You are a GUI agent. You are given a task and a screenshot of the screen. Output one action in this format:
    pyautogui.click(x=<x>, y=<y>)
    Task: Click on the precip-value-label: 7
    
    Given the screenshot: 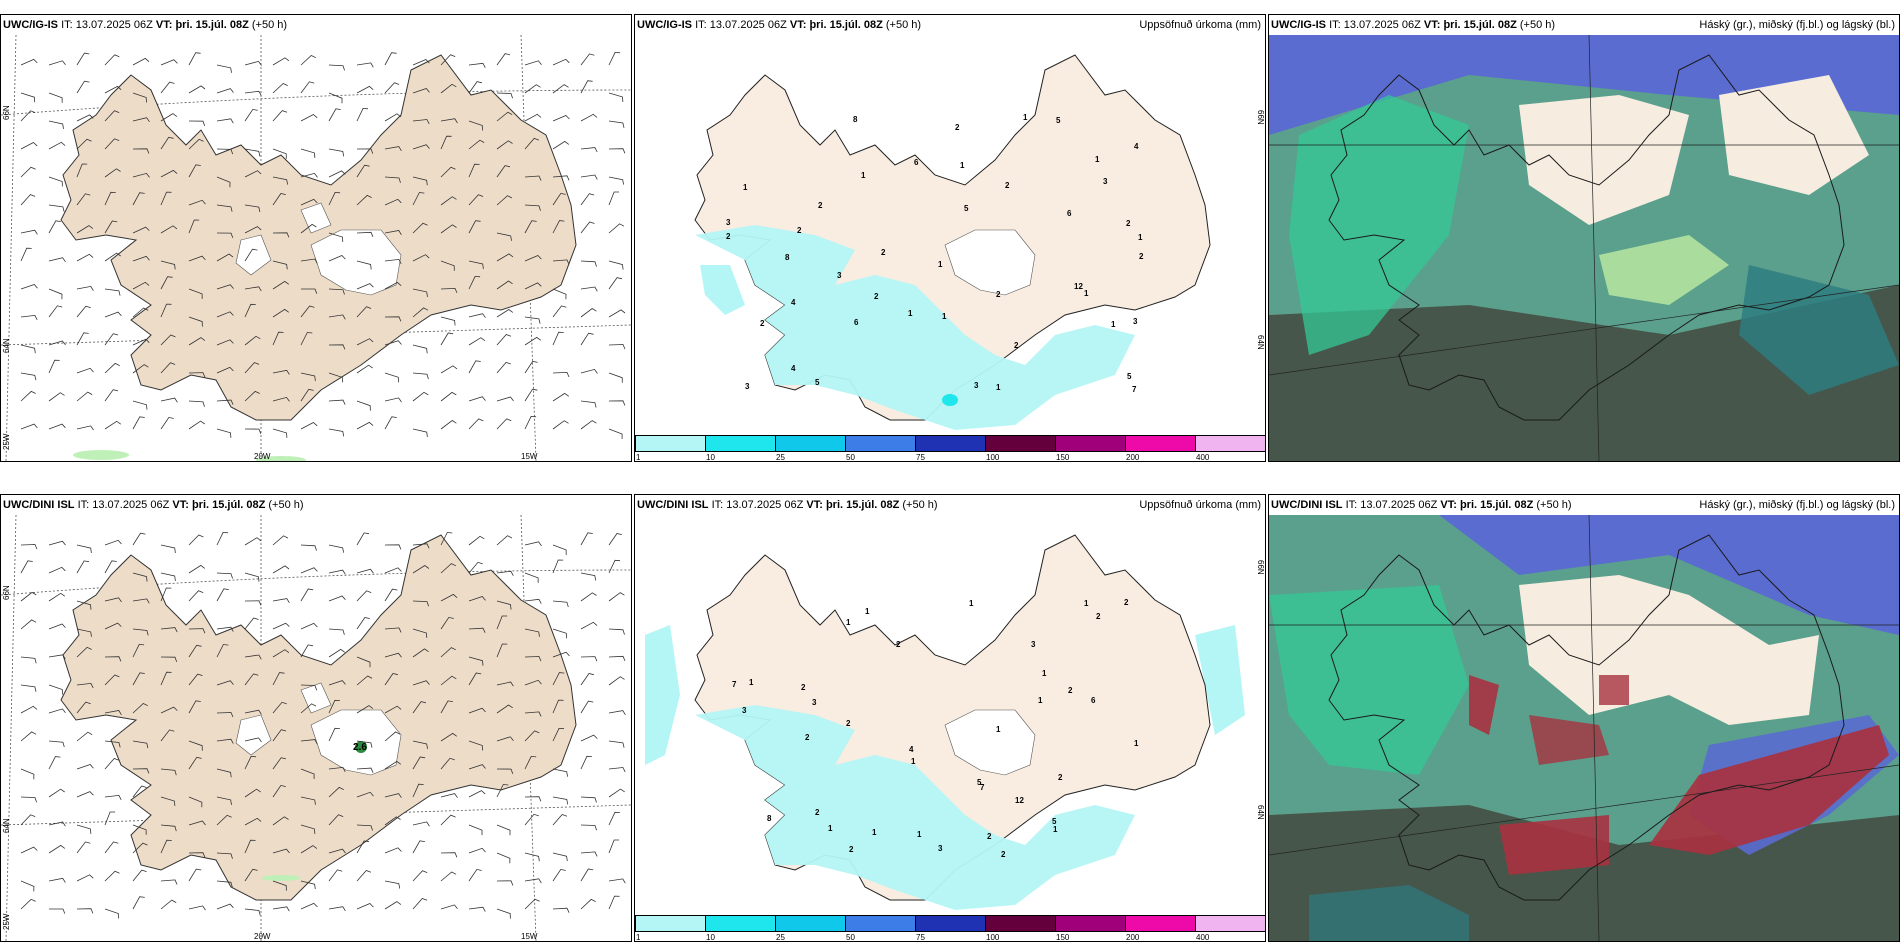 What is the action you would take?
    pyautogui.click(x=982, y=787)
    